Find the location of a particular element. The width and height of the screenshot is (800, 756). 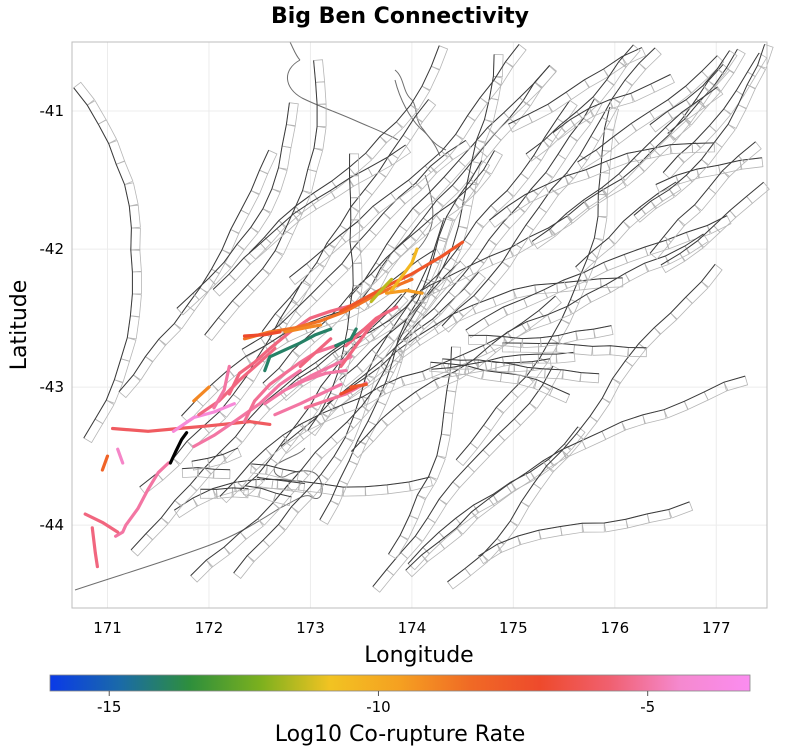

colorbar-tick-label: -5 is located at coordinates (647, 707).